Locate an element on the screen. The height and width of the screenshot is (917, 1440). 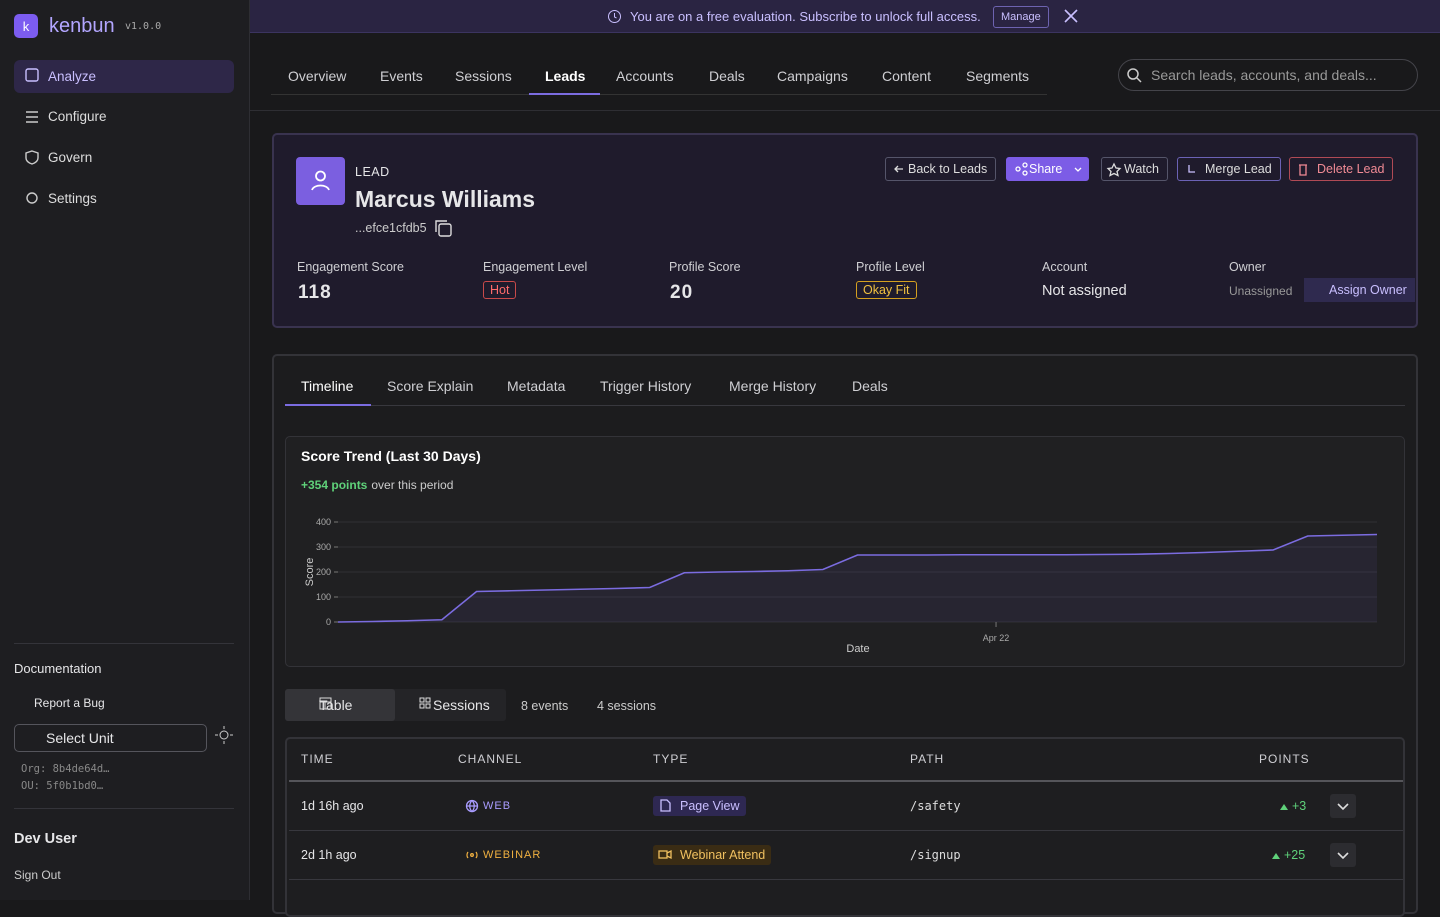
stat-label: Engagement Score is located at coordinates (351, 267).